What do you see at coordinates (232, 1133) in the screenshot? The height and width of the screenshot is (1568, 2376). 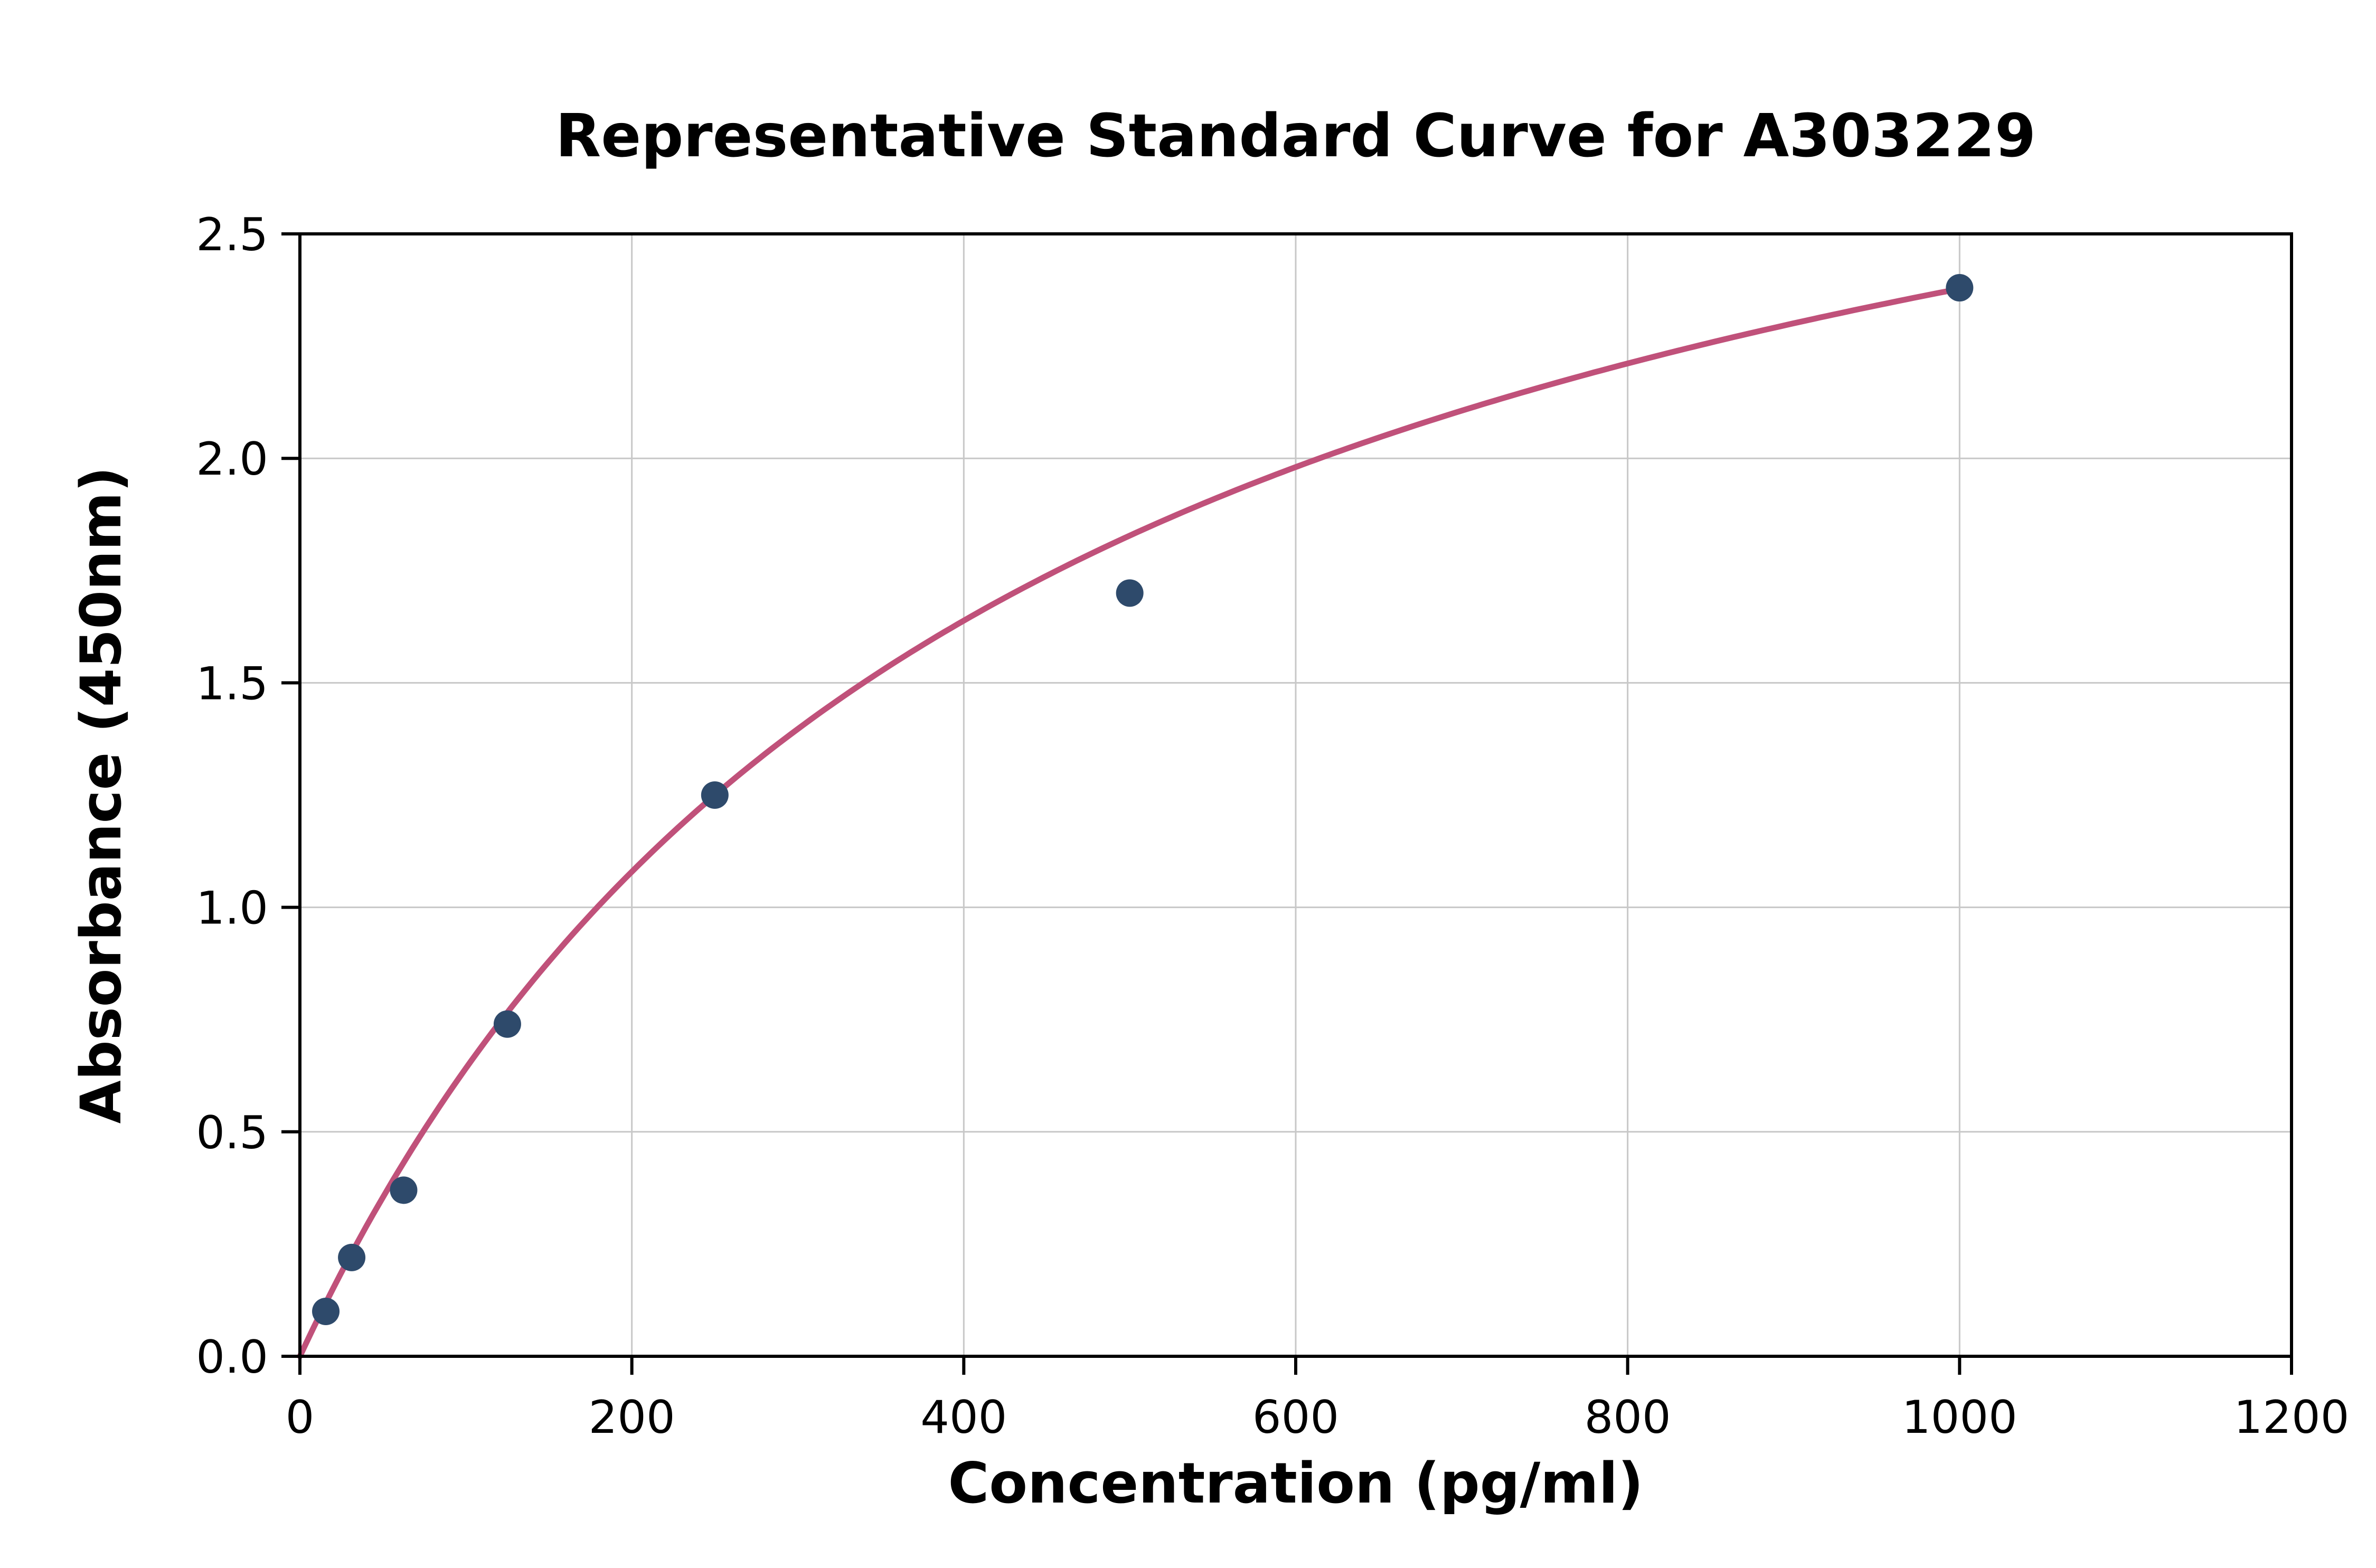 I see `y-tick-label: 0.5` at bounding box center [232, 1133].